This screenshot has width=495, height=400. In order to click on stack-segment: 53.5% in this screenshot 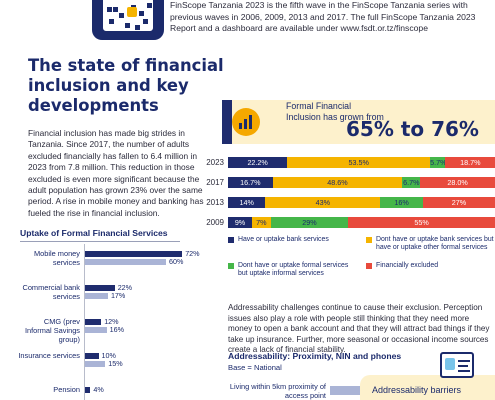, I will do `click(359, 162)`.